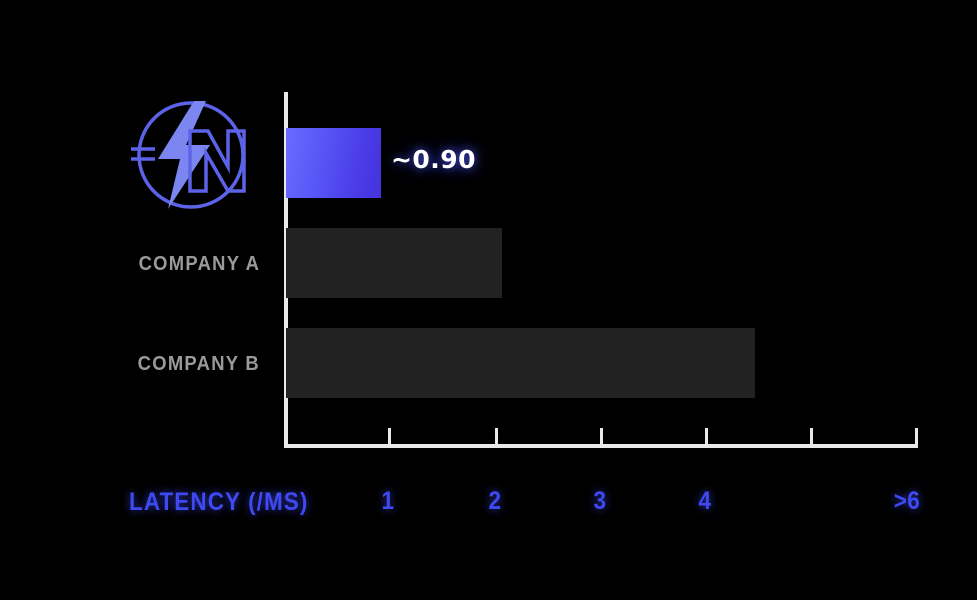 The width and height of the screenshot is (977, 600). What do you see at coordinates (495, 501) in the screenshot?
I see `x-axis-tick-label-2: 2` at bounding box center [495, 501].